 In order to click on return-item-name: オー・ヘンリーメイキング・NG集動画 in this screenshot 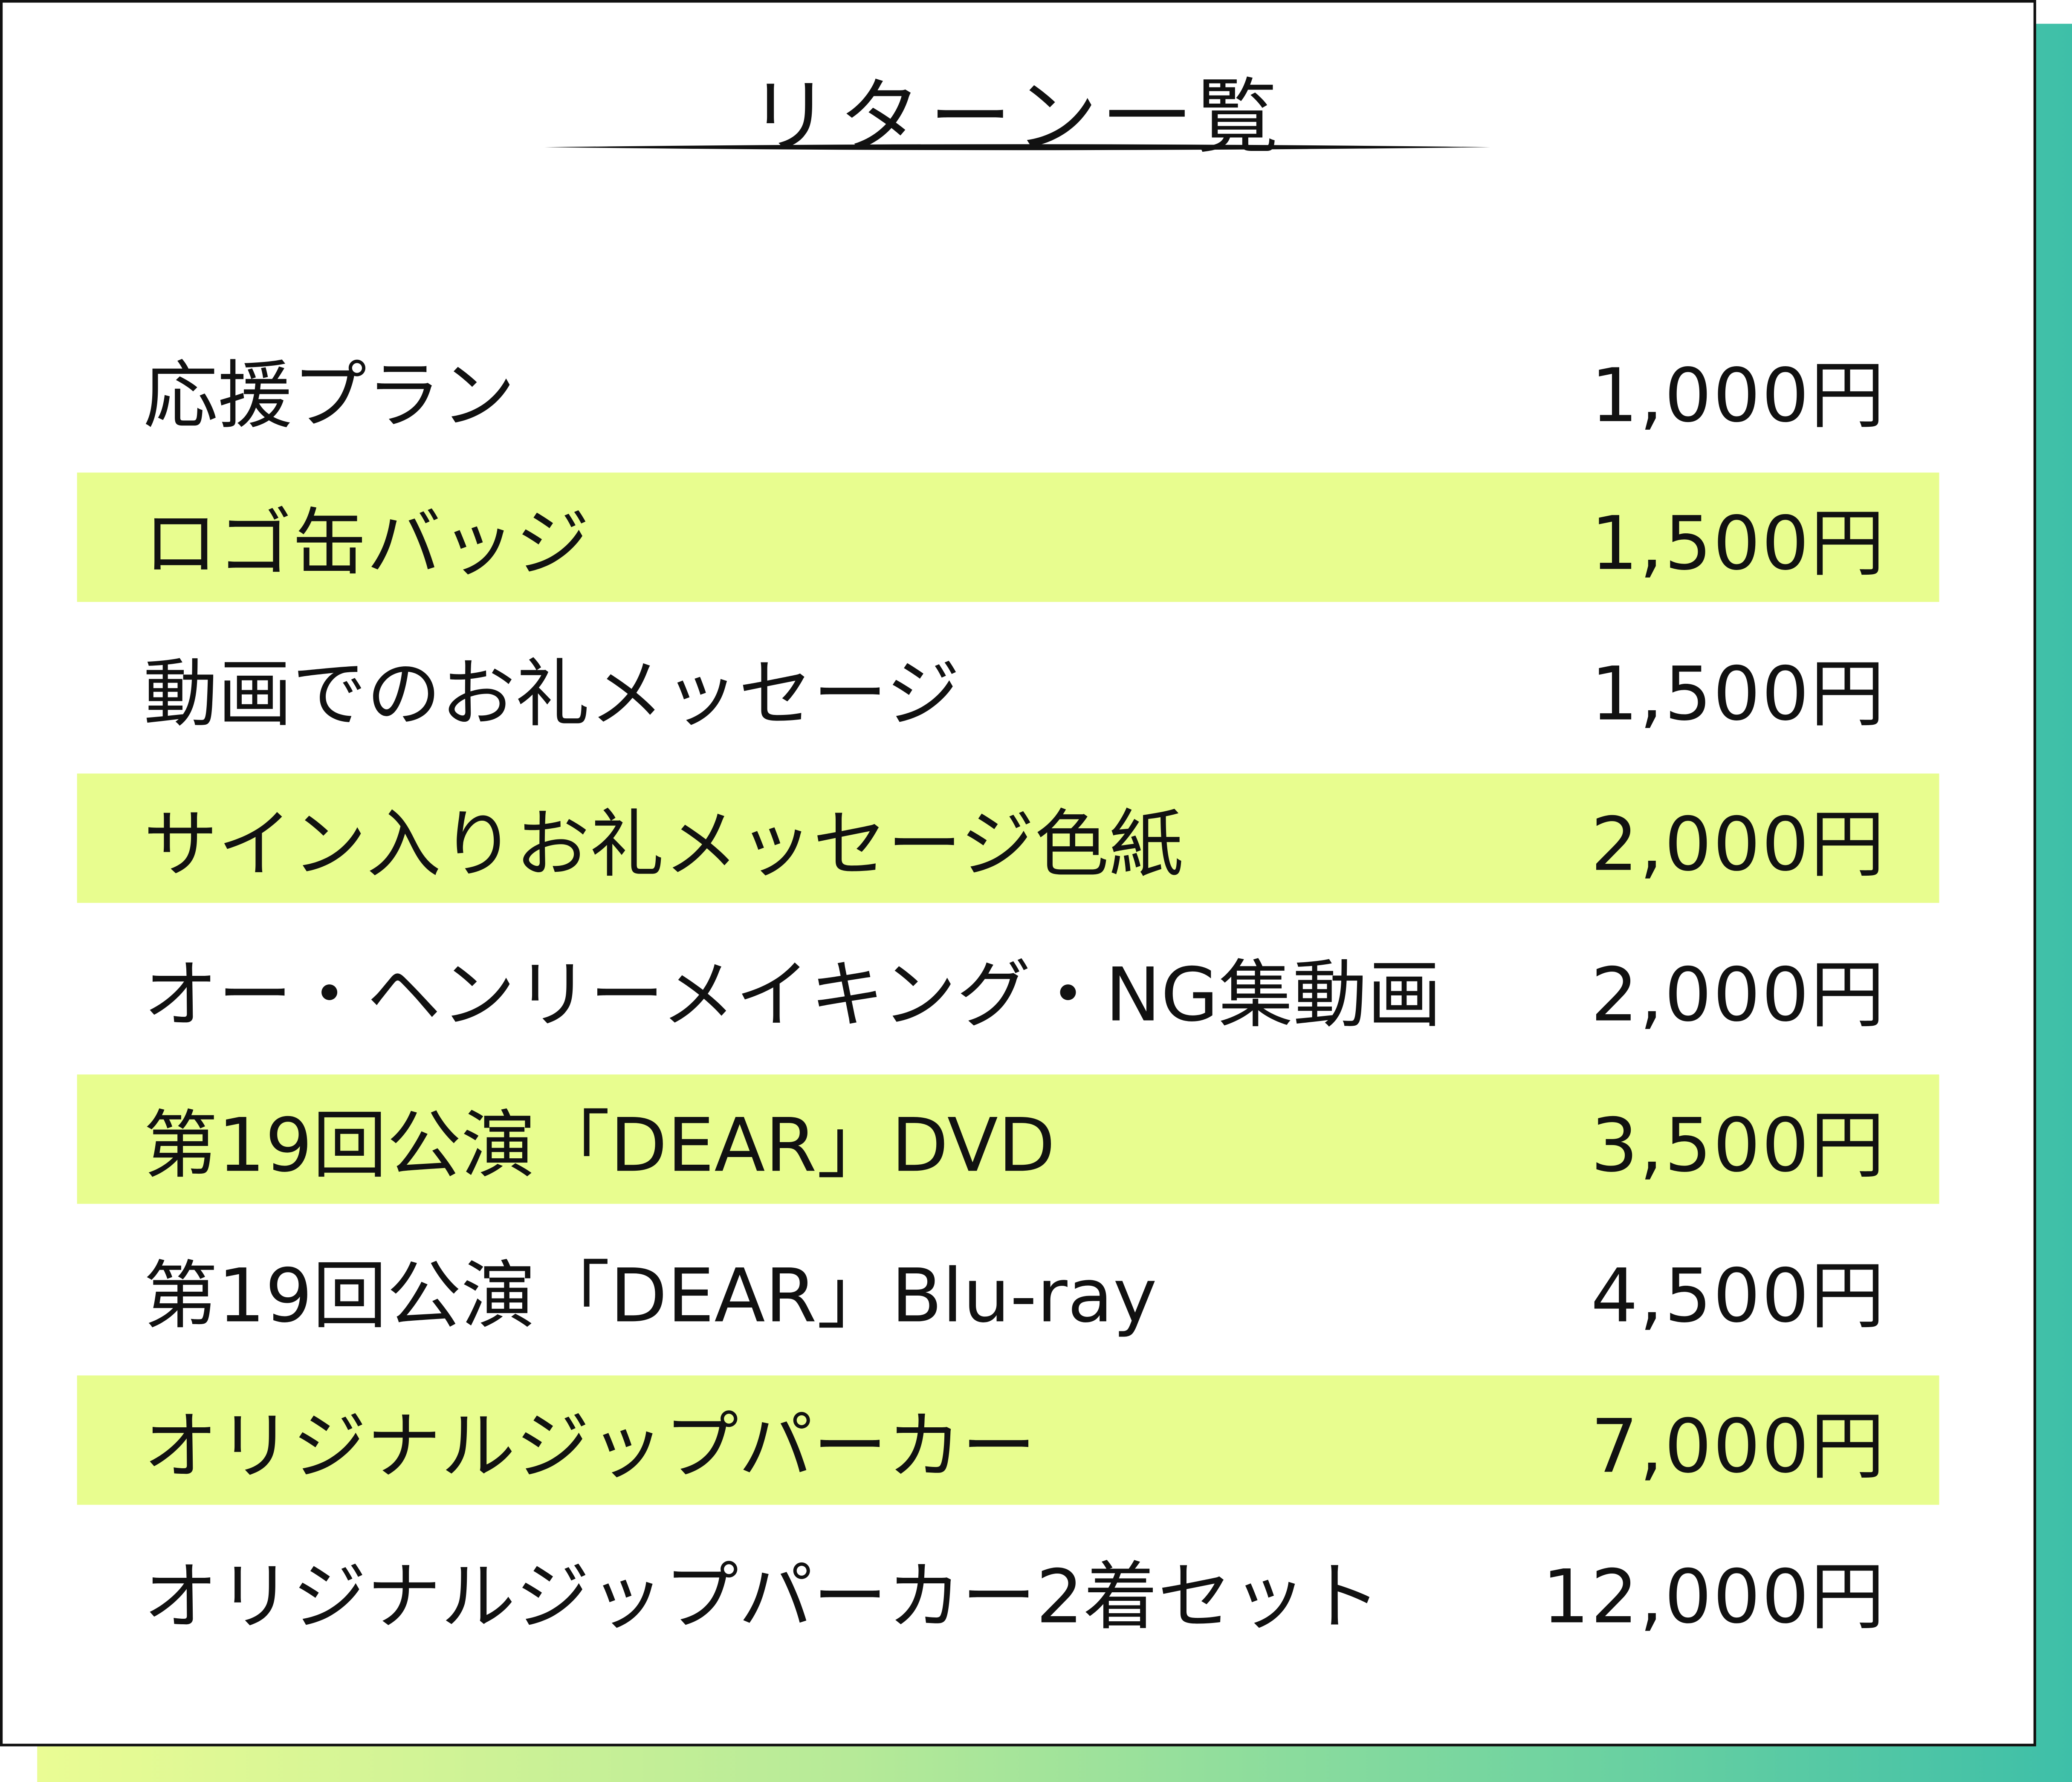, I will do `click(792, 996)`.